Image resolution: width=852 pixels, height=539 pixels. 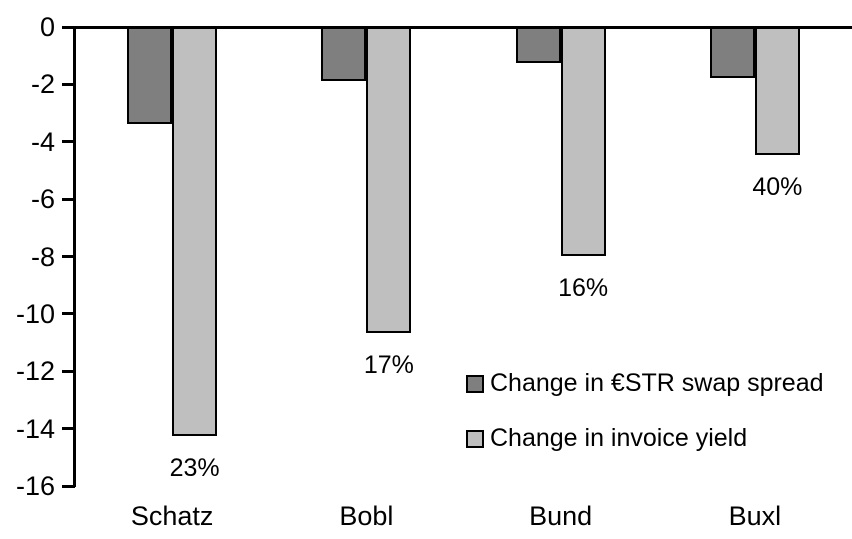 What do you see at coordinates (388, 365) in the screenshot?
I see `data-label-bobl: 17%` at bounding box center [388, 365].